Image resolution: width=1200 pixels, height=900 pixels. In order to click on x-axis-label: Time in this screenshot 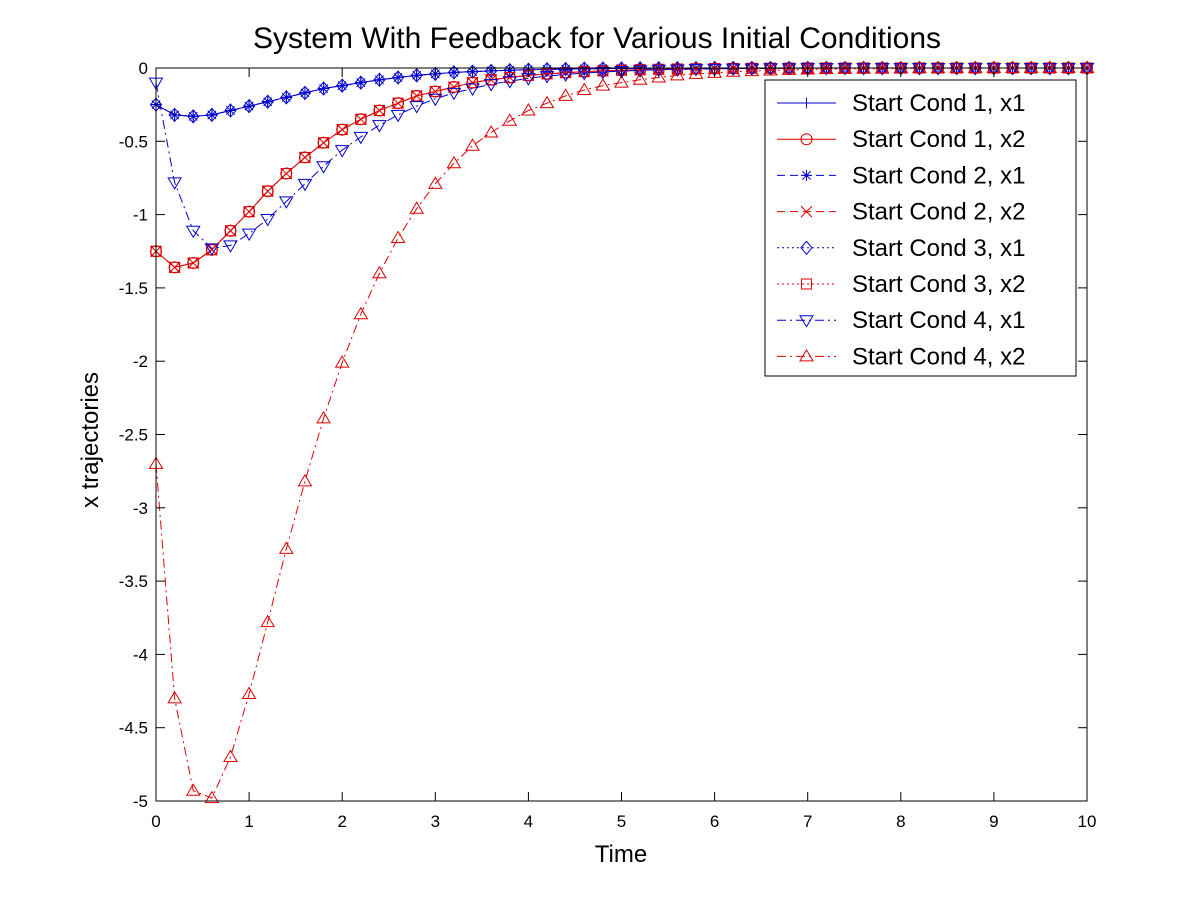, I will do `click(621, 854)`.